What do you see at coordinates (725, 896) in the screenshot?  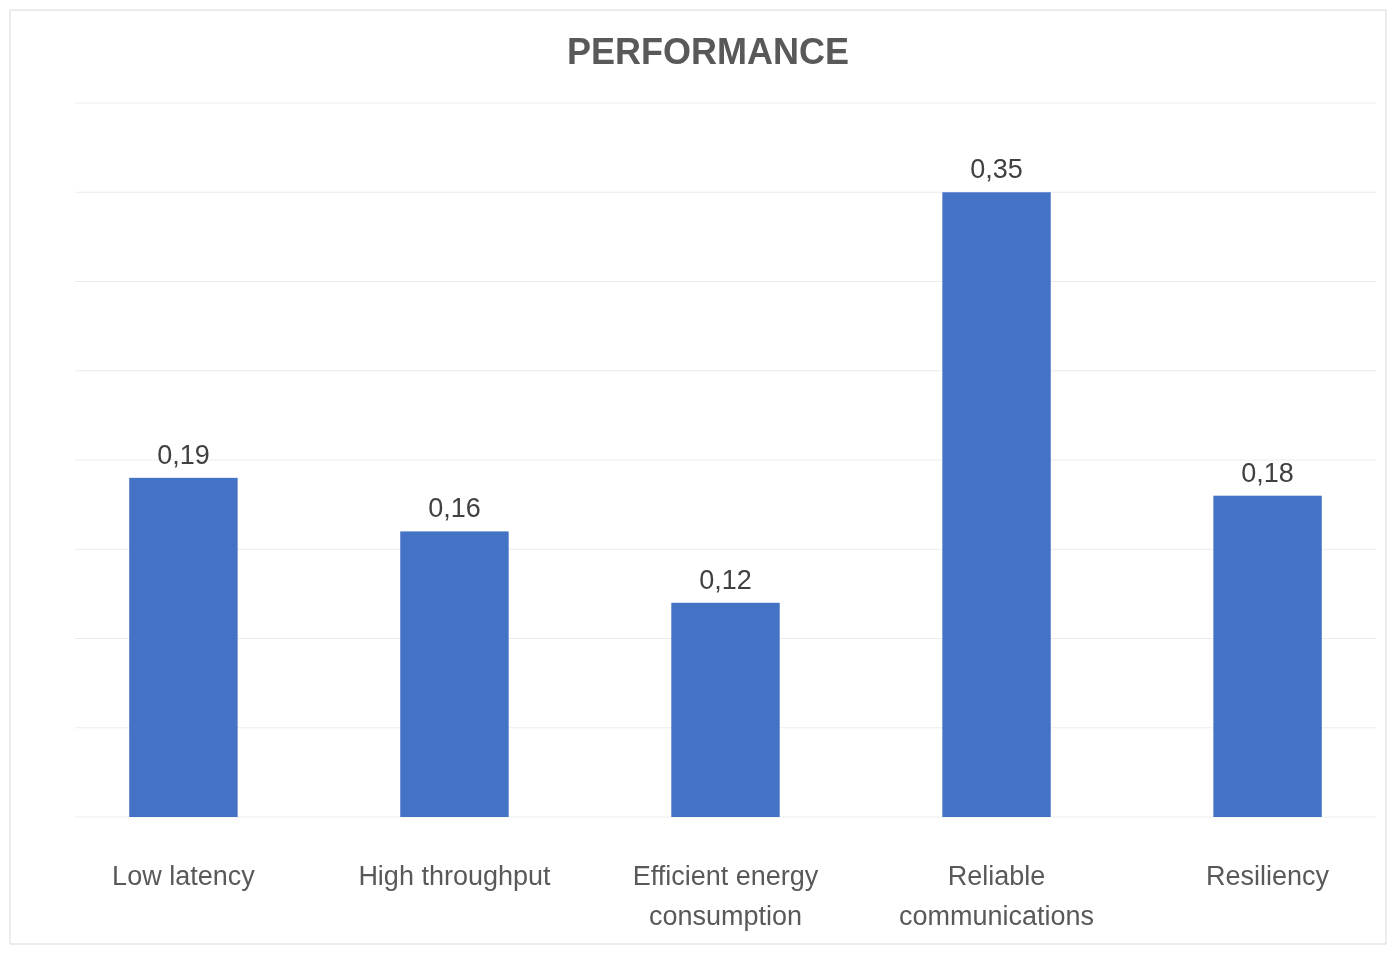 I see `x-tick-label: Efficient energy consumption` at bounding box center [725, 896].